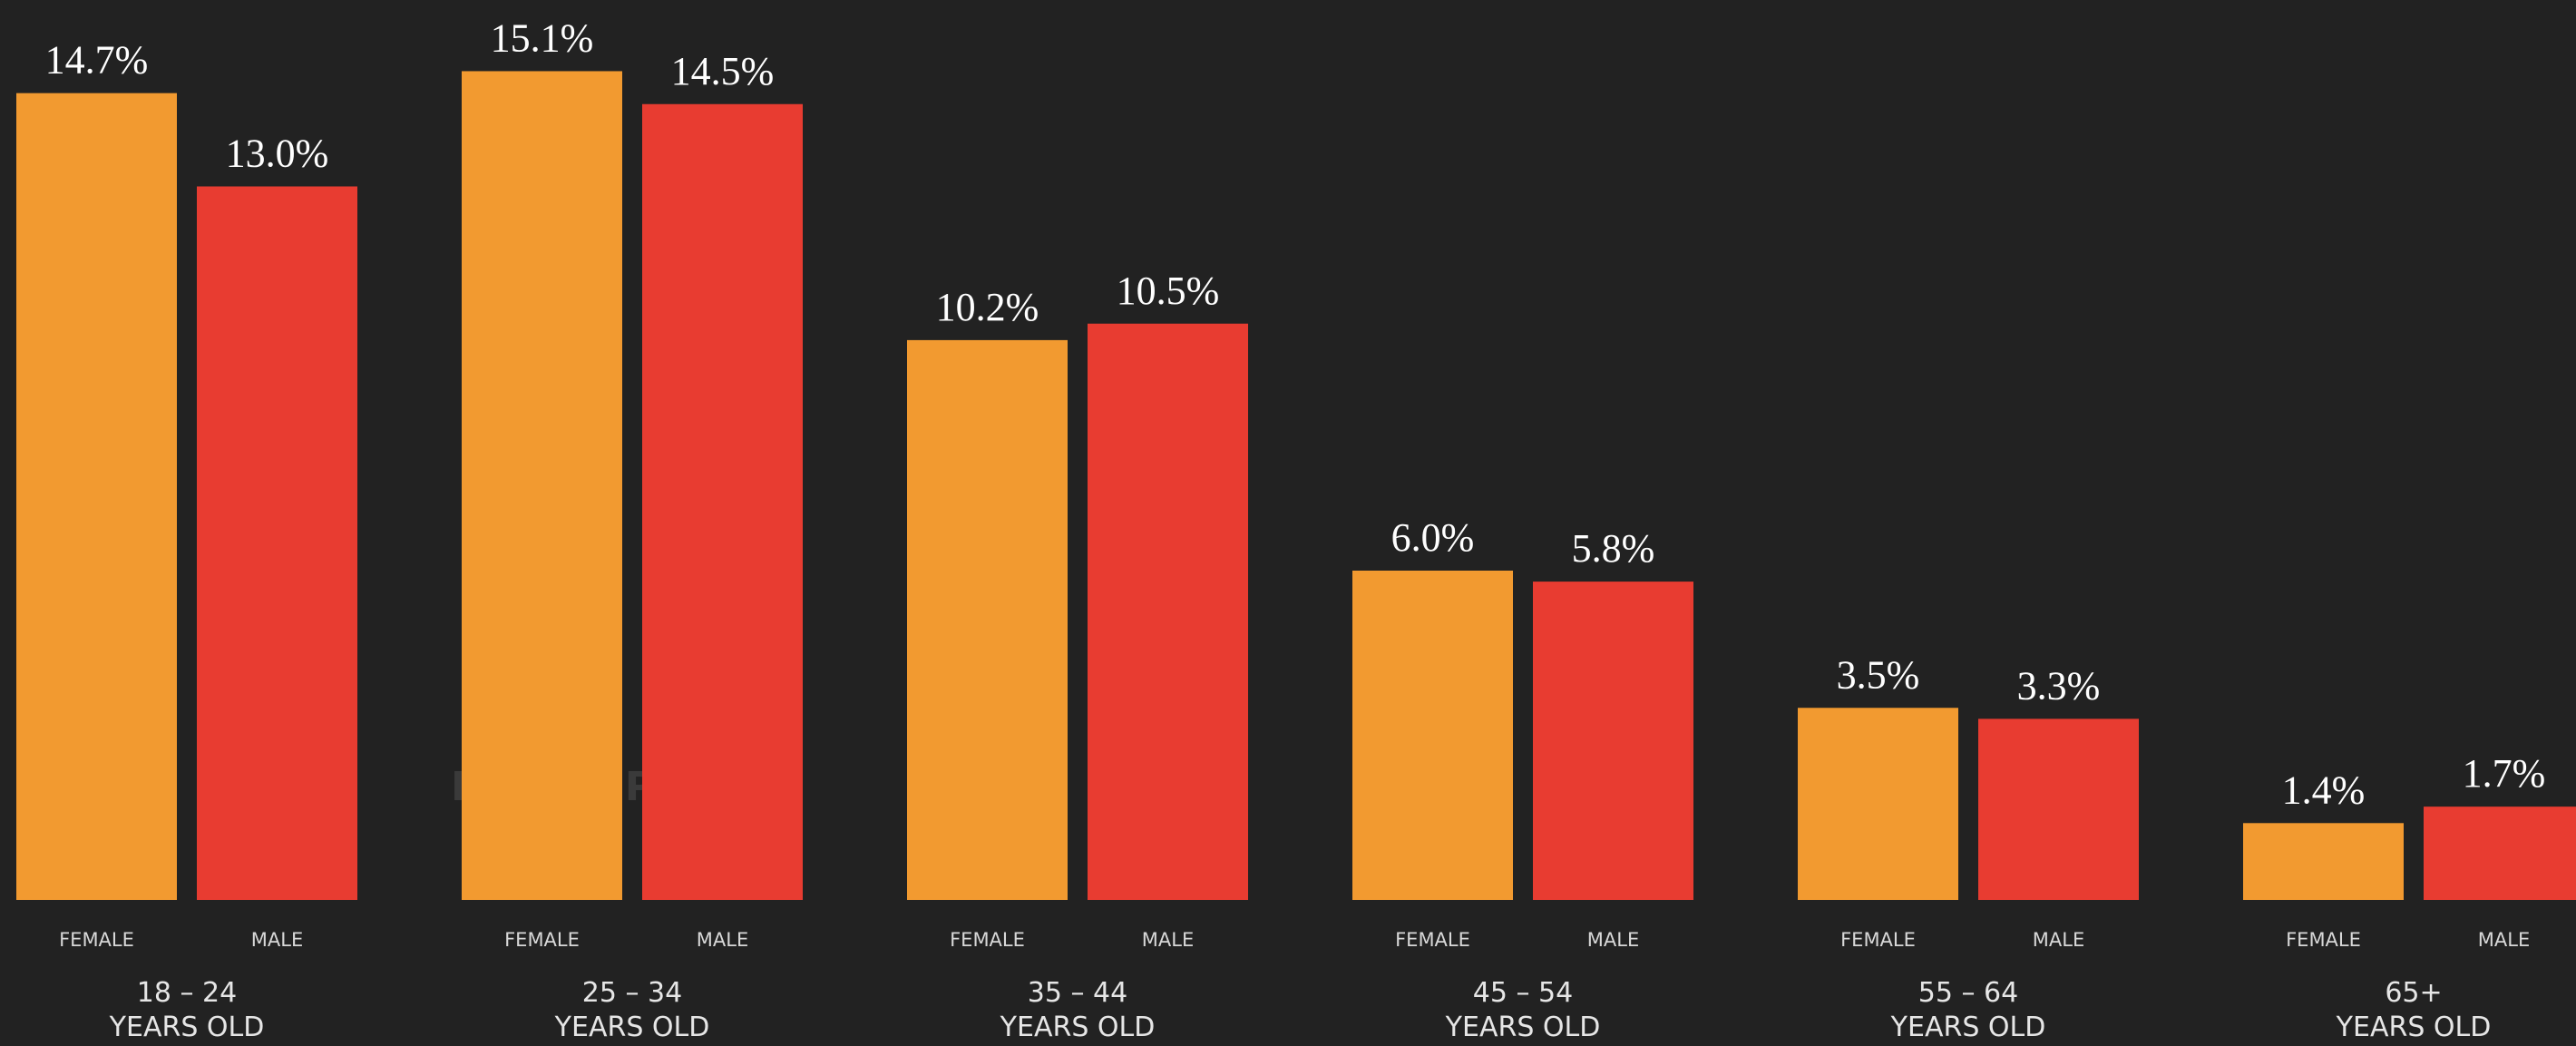 The image size is (2576, 1046). Describe the element at coordinates (1168, 291) in the screenshot. I see `value-label: 10.5%` at that location.